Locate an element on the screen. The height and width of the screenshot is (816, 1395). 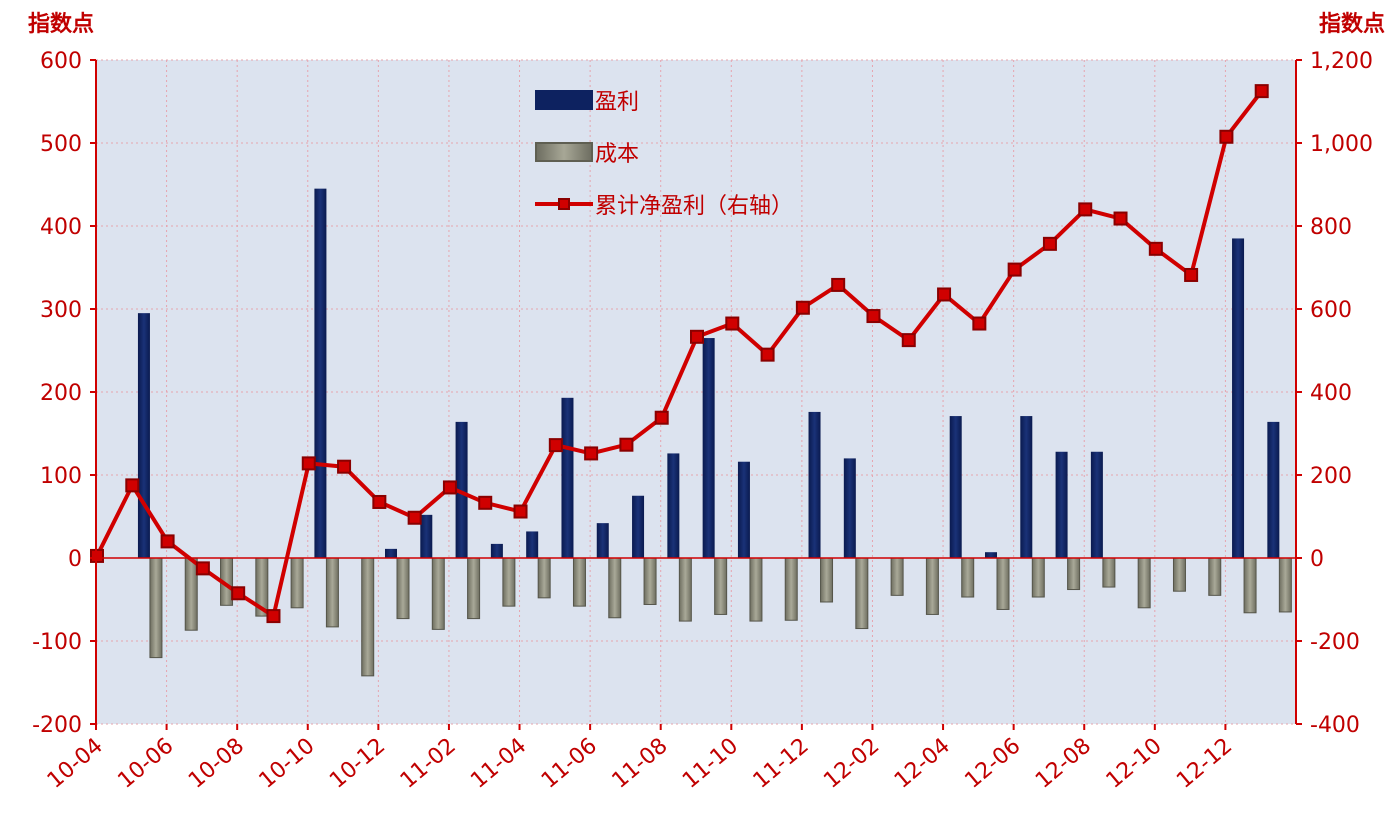
legend-swatch-cost is located at coordinates (564, 152).